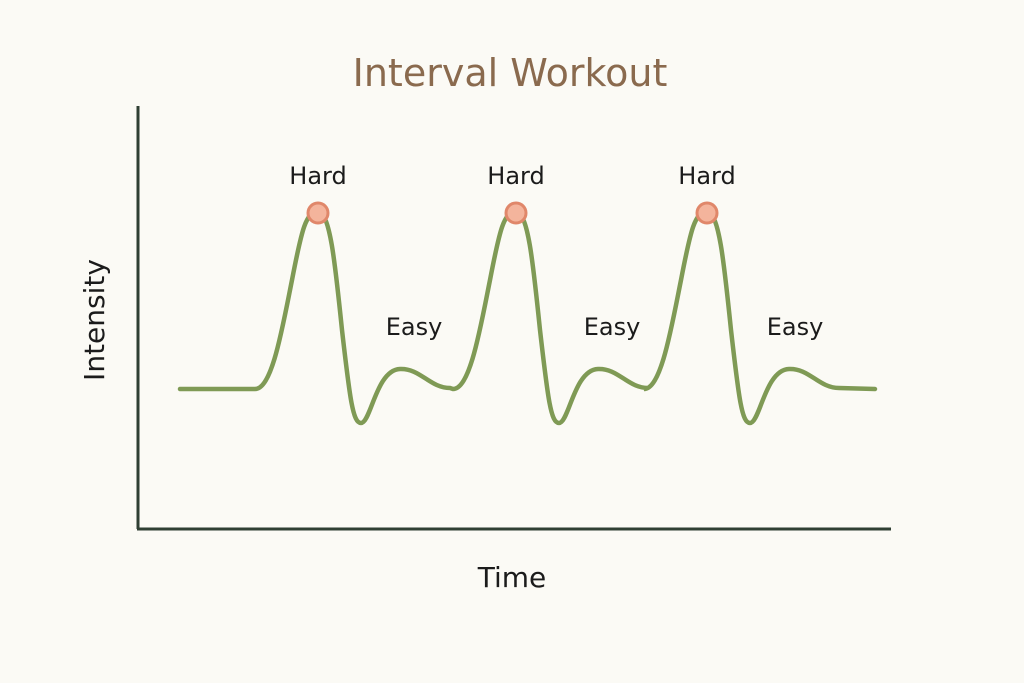  I want to click on x-axis-label: Time, so click(512, 577).